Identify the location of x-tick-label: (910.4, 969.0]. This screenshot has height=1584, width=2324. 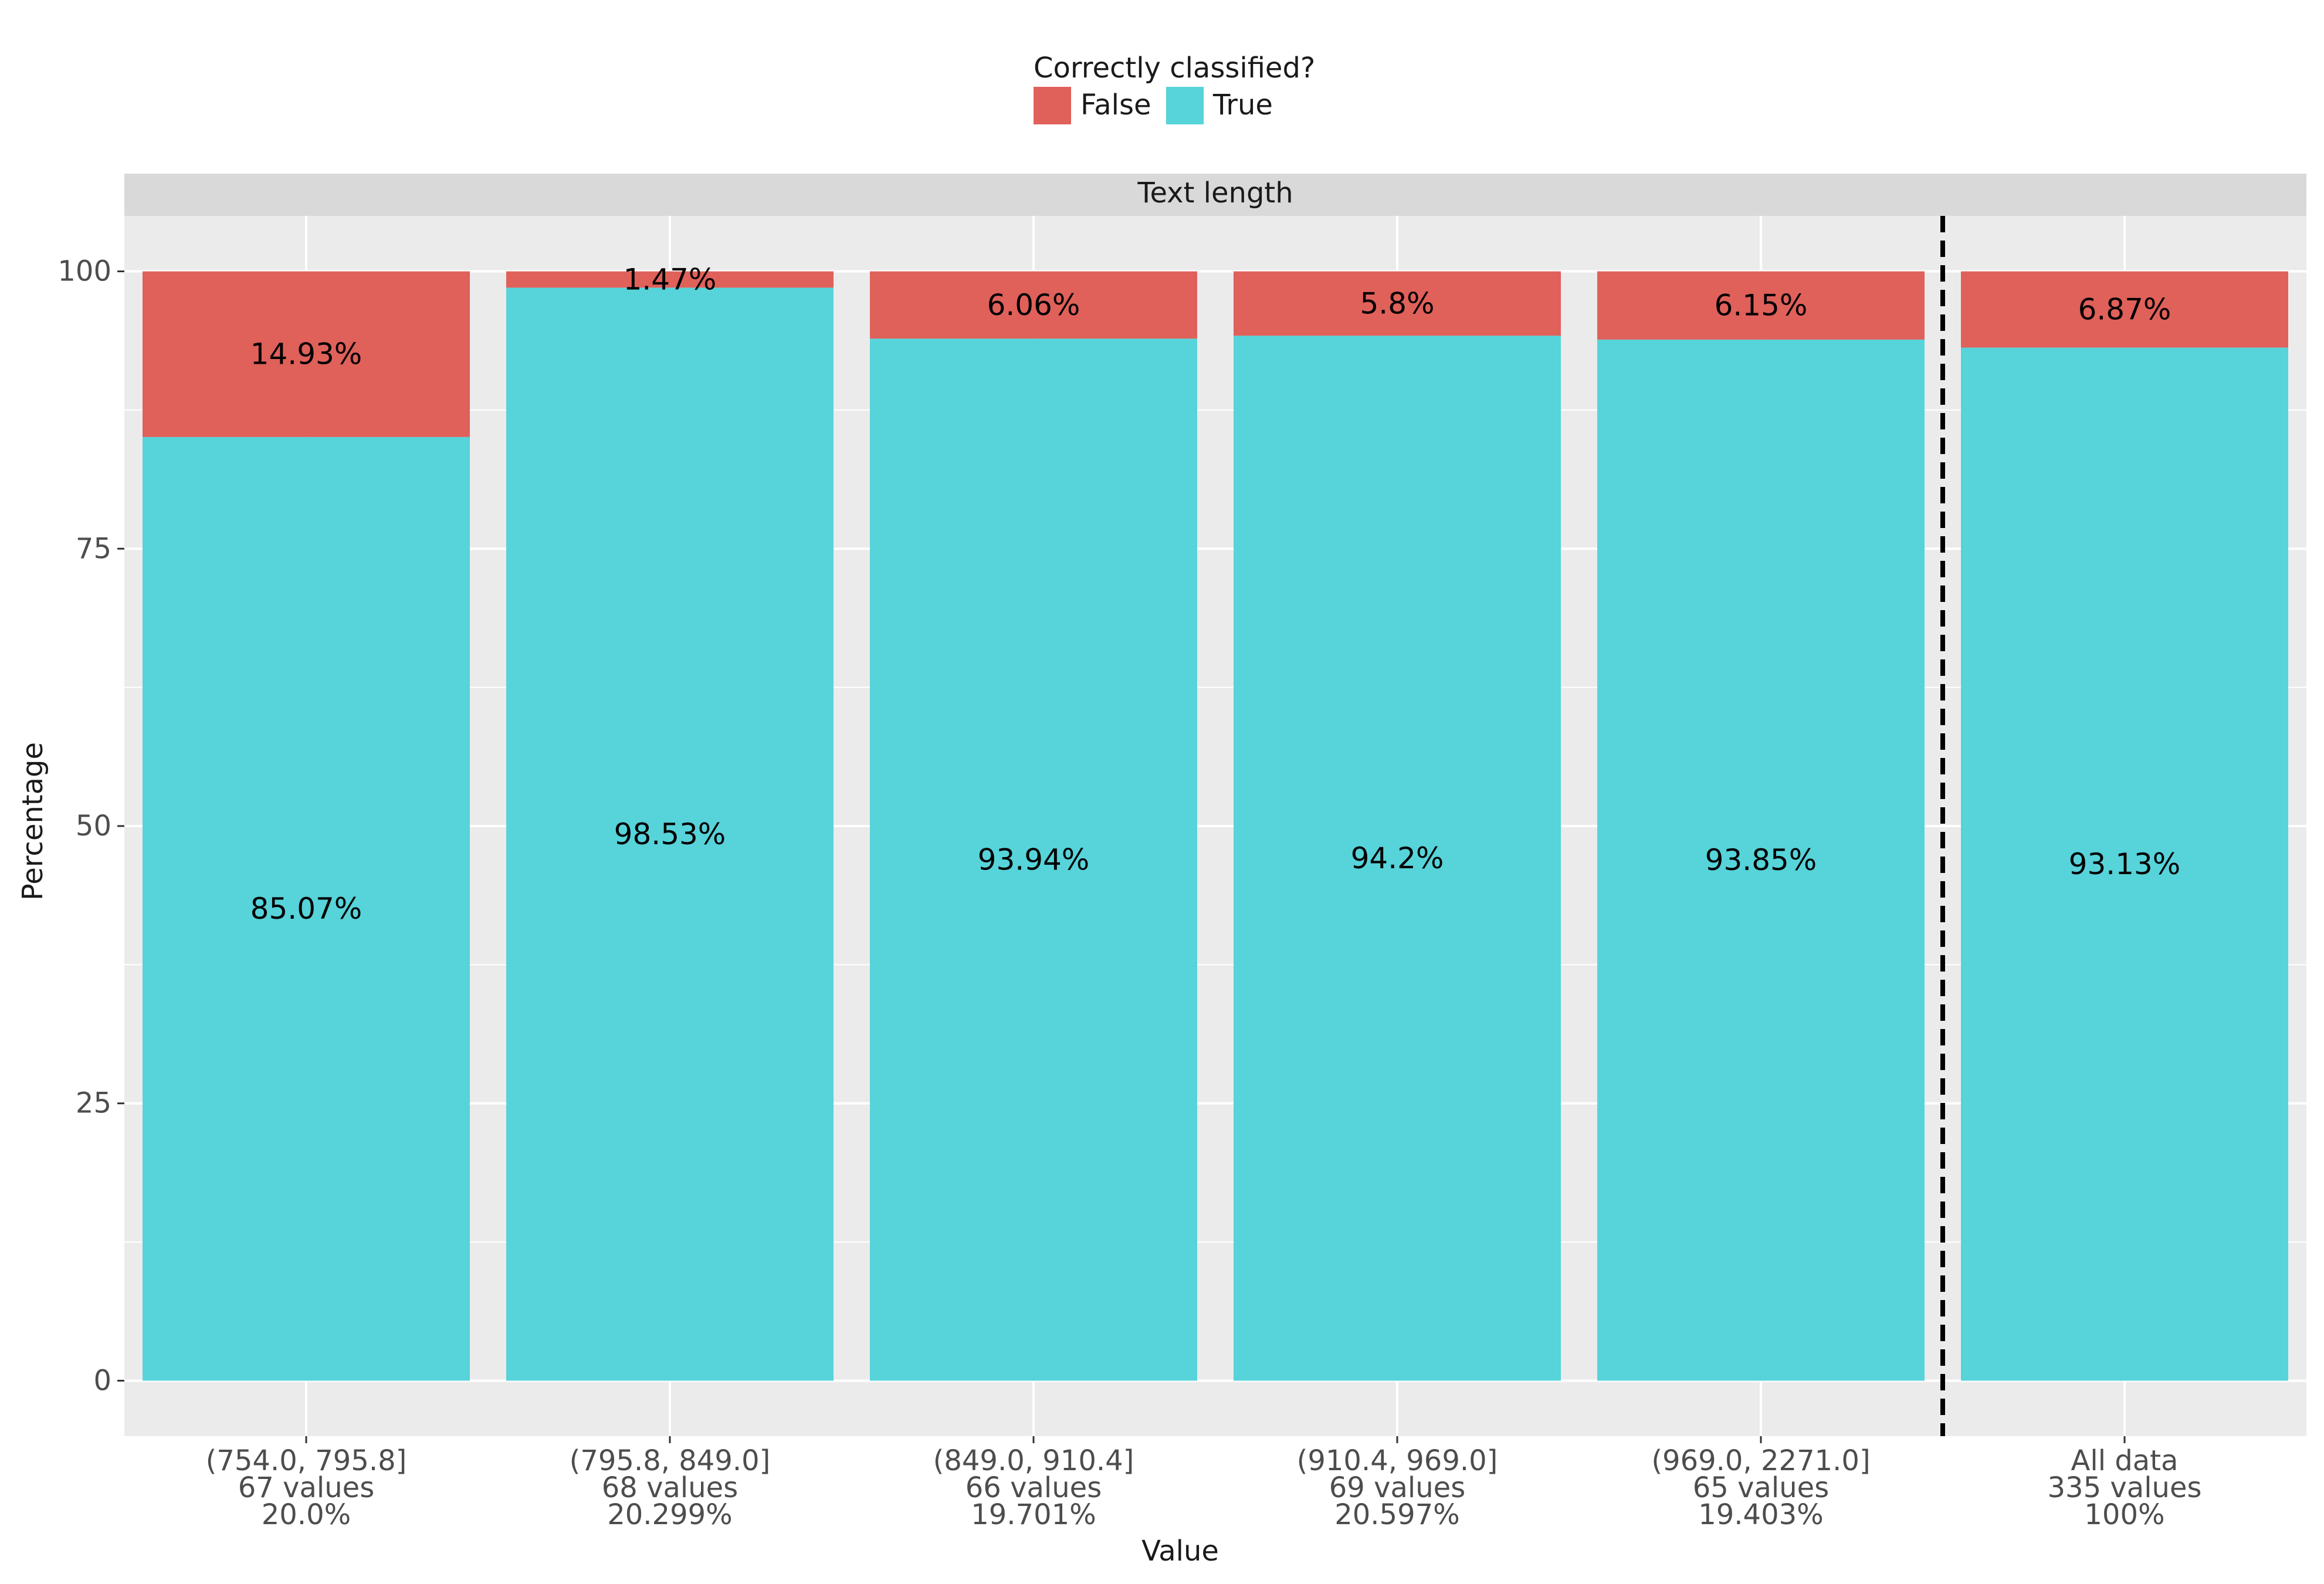
(1397, 1460).